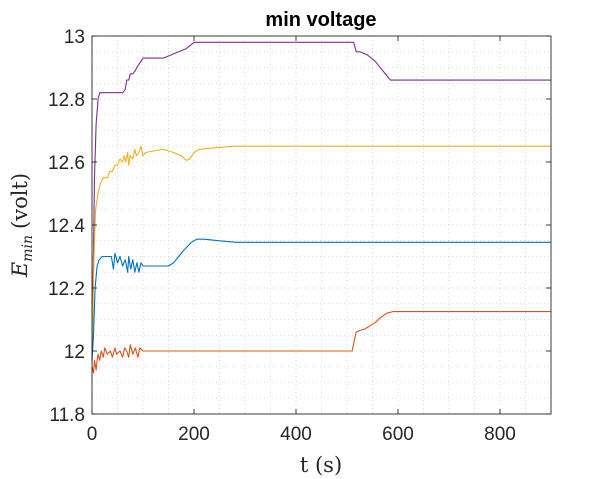  What do you see at coordinates (74, 352) in the screenshot?
I see `y-tick-label: 12` at bounding box center [74, 352].